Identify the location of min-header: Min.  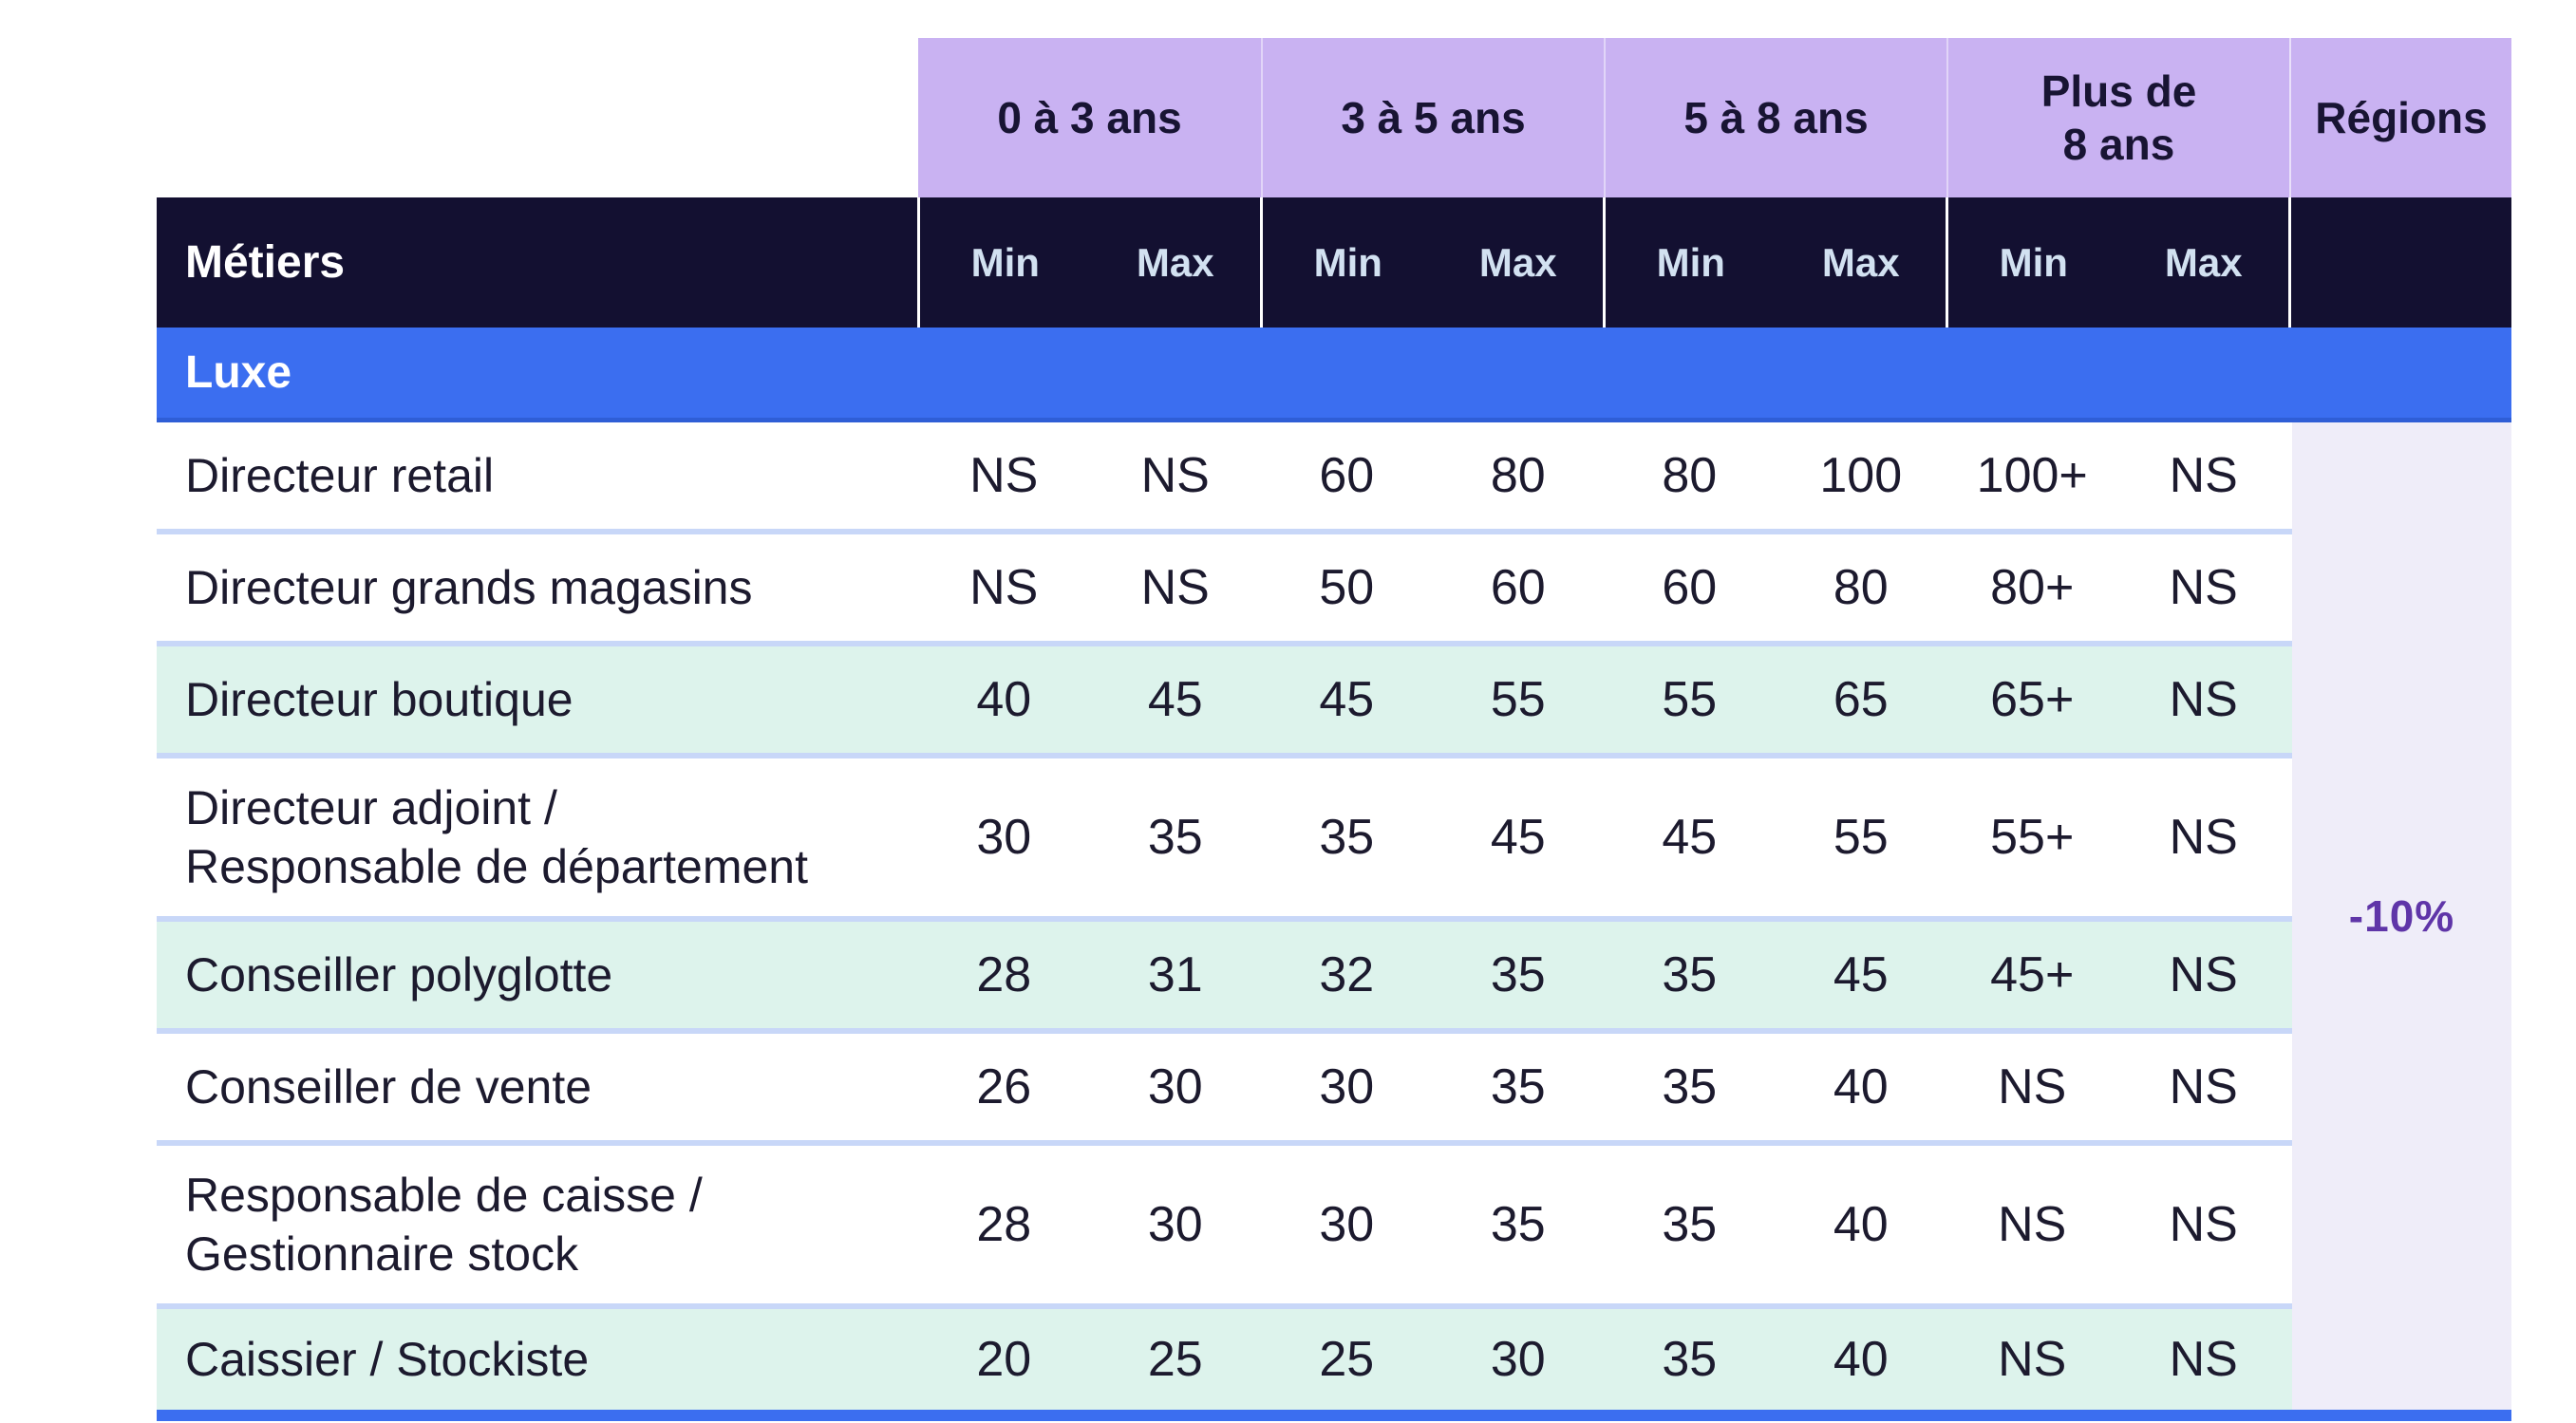
(1005, 262).